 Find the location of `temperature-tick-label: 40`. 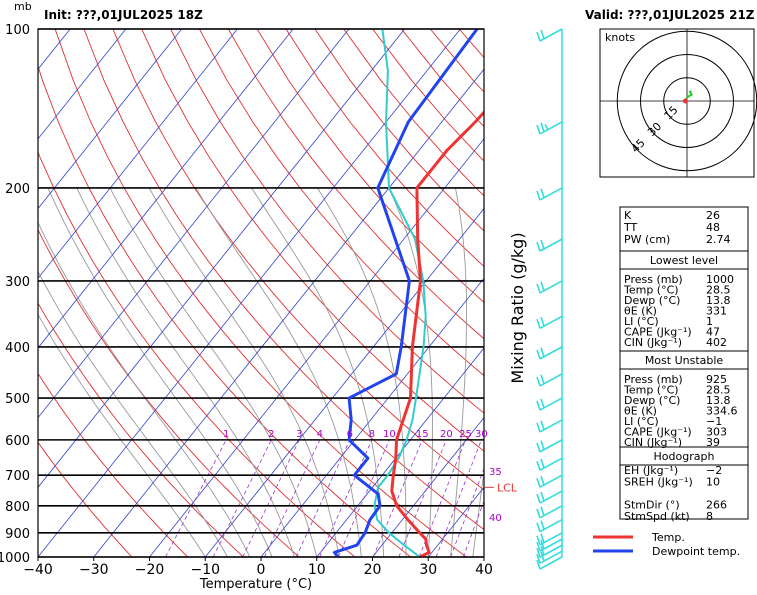

temperature-tick-label: 40 is located at coordinates (484, 570).